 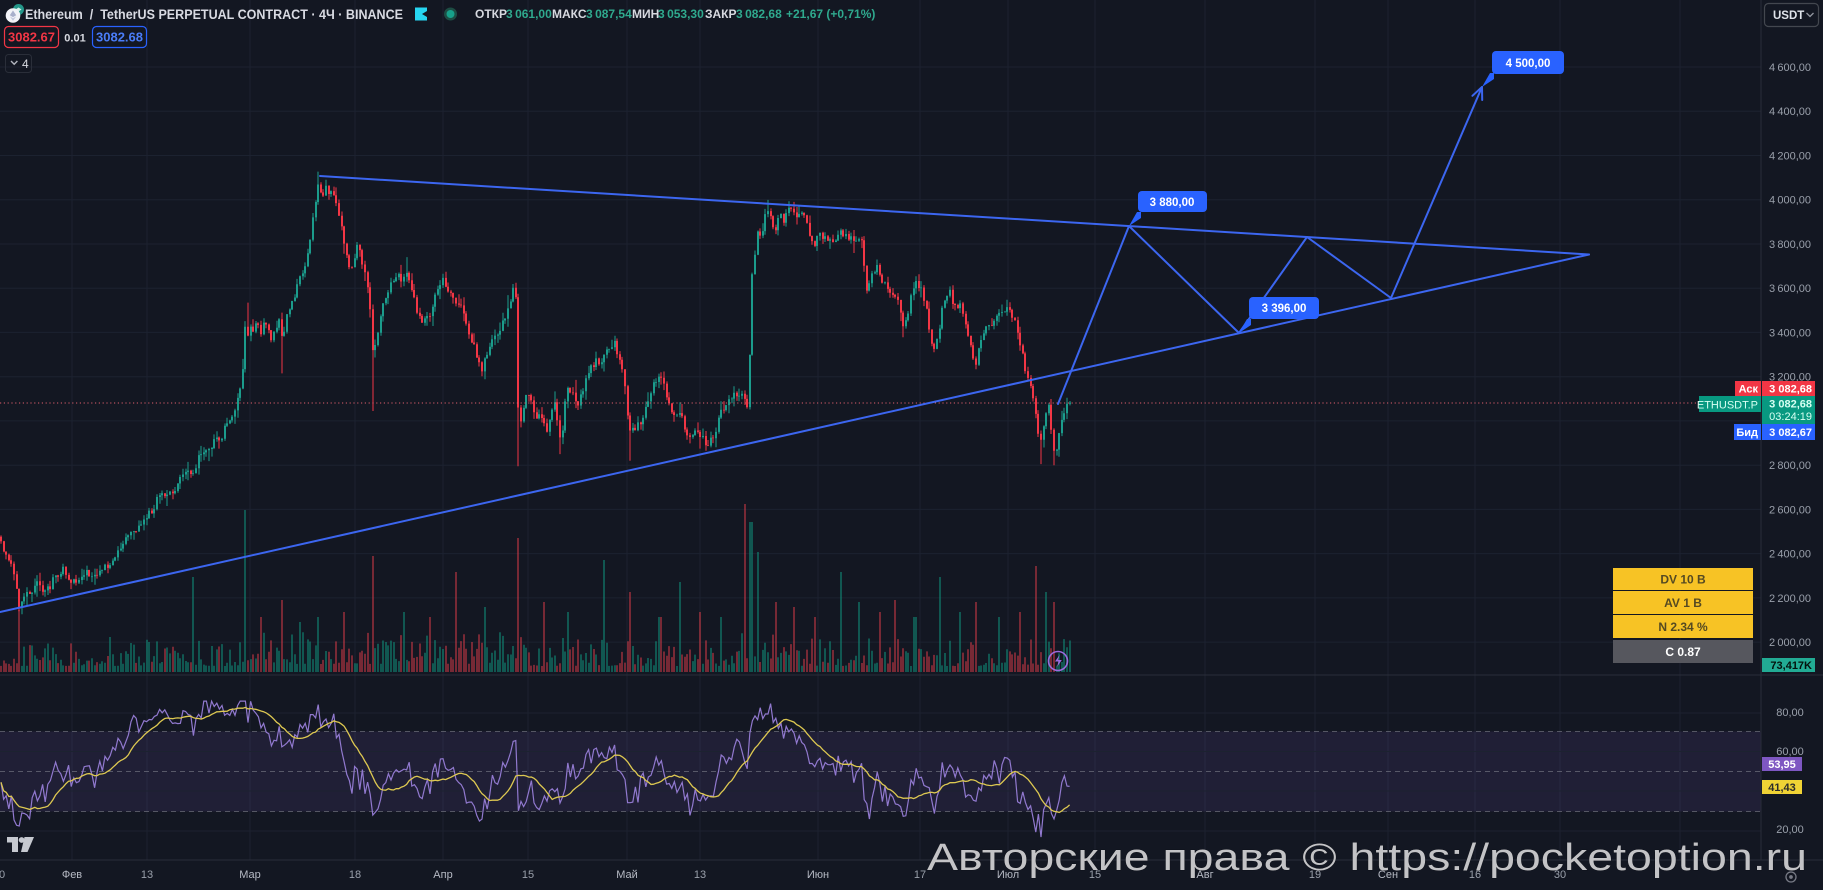 I want to click on svg-text: DV 10 B, so click(x=1683, y=580).